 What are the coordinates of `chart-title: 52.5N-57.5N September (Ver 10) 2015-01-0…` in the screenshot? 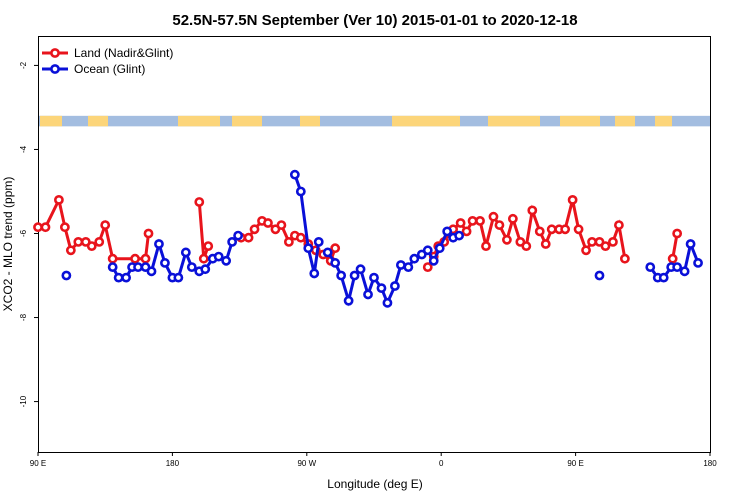 It's located at (374, 20).